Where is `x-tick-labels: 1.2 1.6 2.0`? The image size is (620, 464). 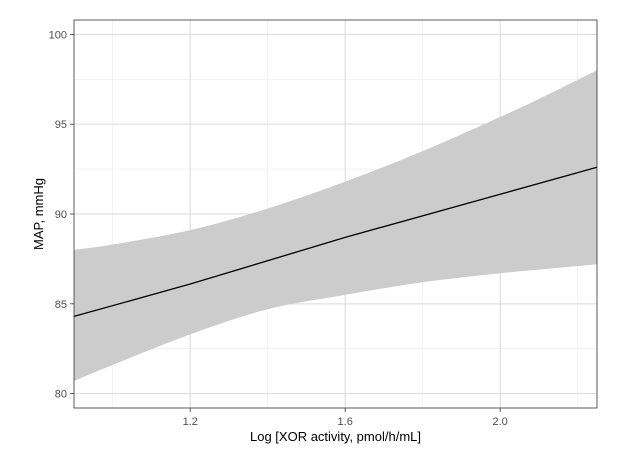
x-tick-labels: 1.2 1.6 2.0 is located at coordinates (345, 422).